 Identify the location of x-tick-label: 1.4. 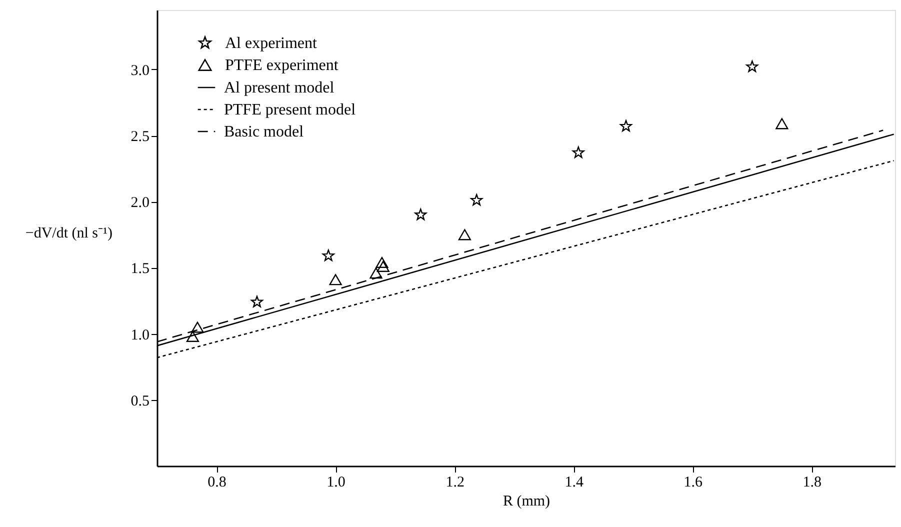
(574, 482).